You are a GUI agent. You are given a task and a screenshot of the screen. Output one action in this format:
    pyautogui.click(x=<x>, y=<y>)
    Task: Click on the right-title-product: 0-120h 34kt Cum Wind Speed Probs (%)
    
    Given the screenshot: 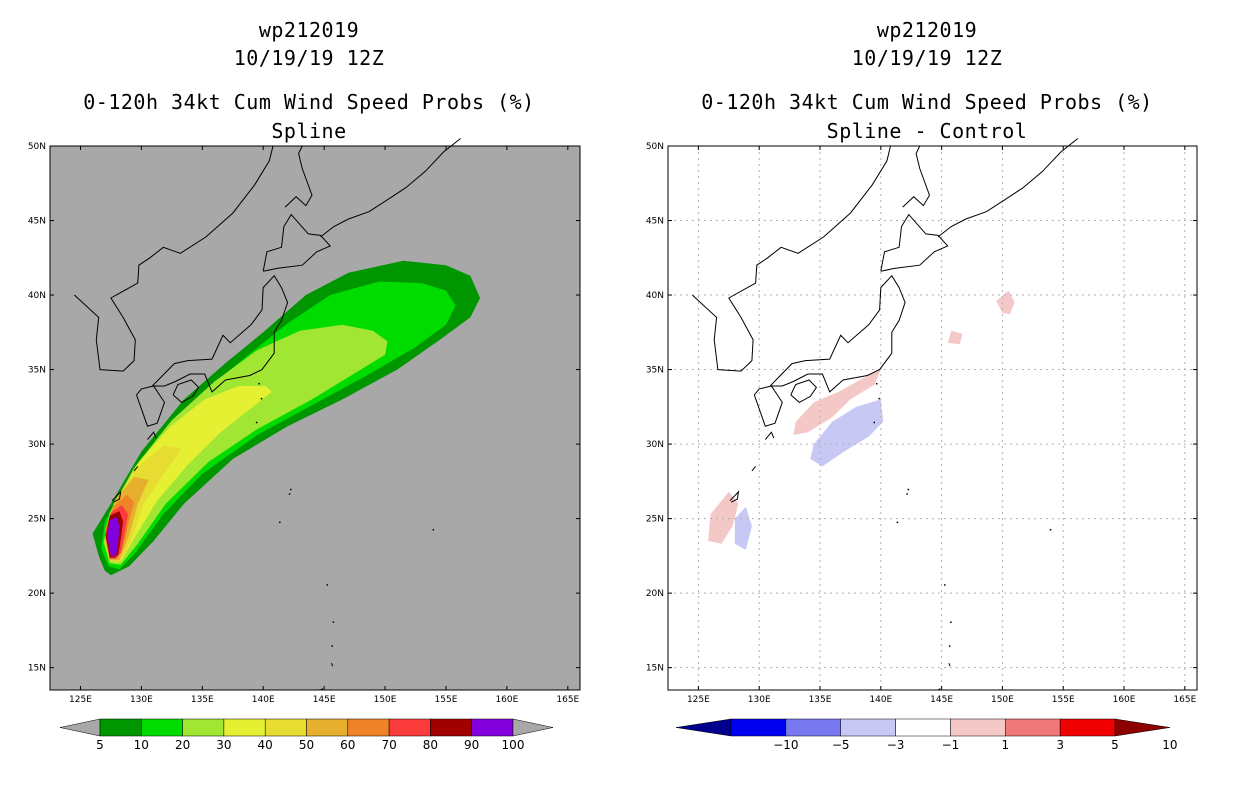 What is the action you would take?
    pyautogui.click(x=927, y=102)
    